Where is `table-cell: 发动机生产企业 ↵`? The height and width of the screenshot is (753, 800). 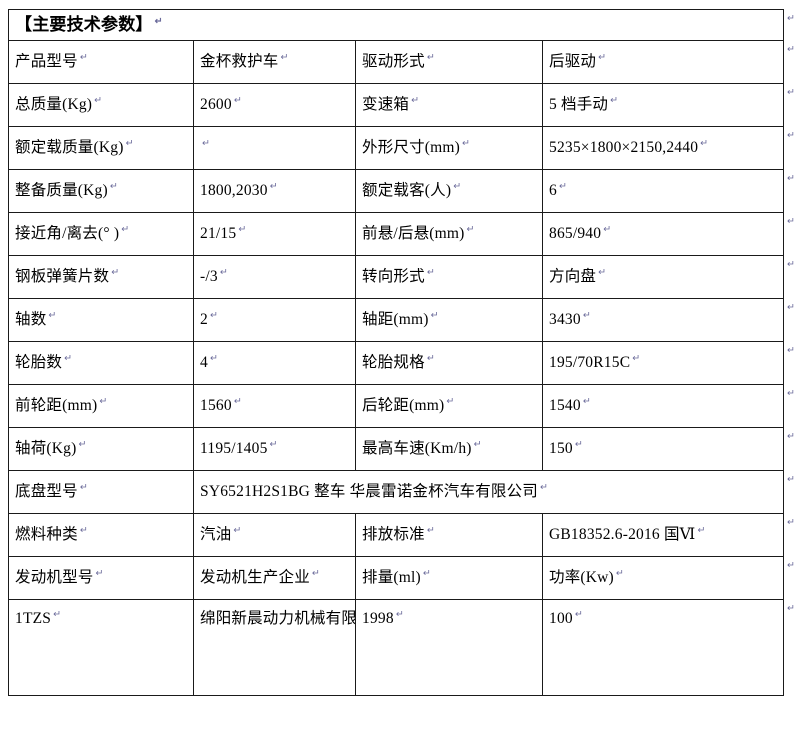 table-cell: 发动机生产企业 ↵ is located at coordinates (274, 578).